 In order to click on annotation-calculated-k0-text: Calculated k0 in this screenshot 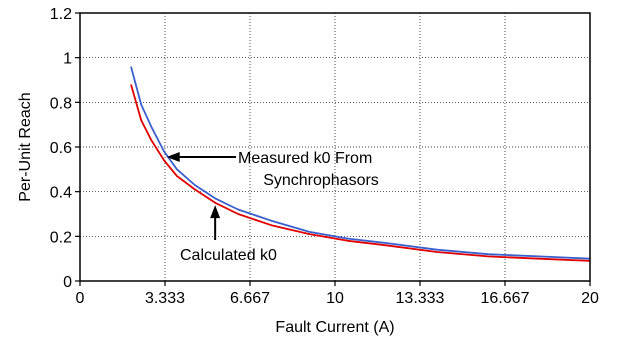, I will do `click(228, 255)`.